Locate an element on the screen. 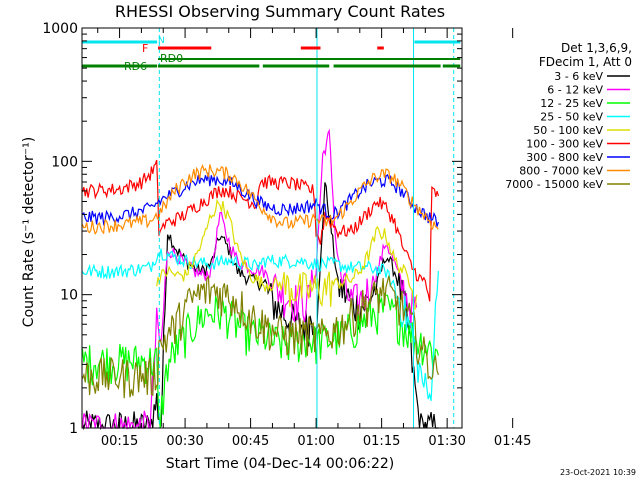 This screenshot has height=480, width=640. legend-label-0: 3 - 6 keV is located at coordinates (578, 76).